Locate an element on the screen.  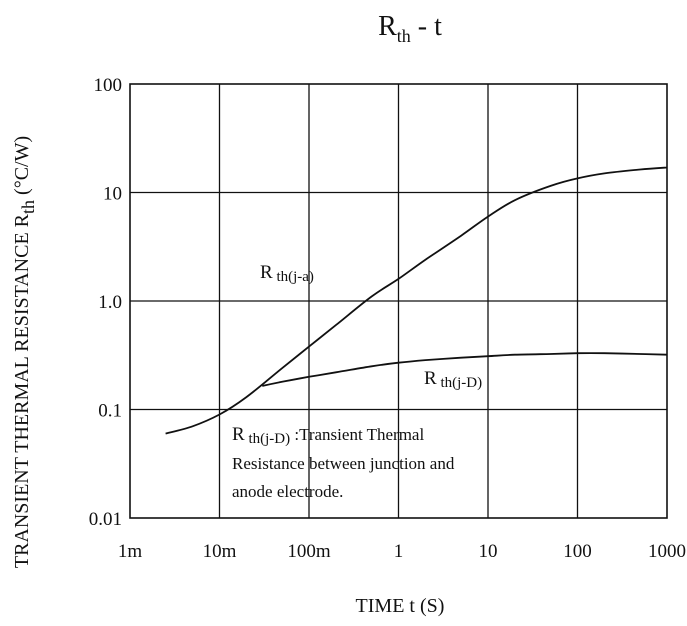
x-tick-label: 100 is located at coordinates (577, 551).